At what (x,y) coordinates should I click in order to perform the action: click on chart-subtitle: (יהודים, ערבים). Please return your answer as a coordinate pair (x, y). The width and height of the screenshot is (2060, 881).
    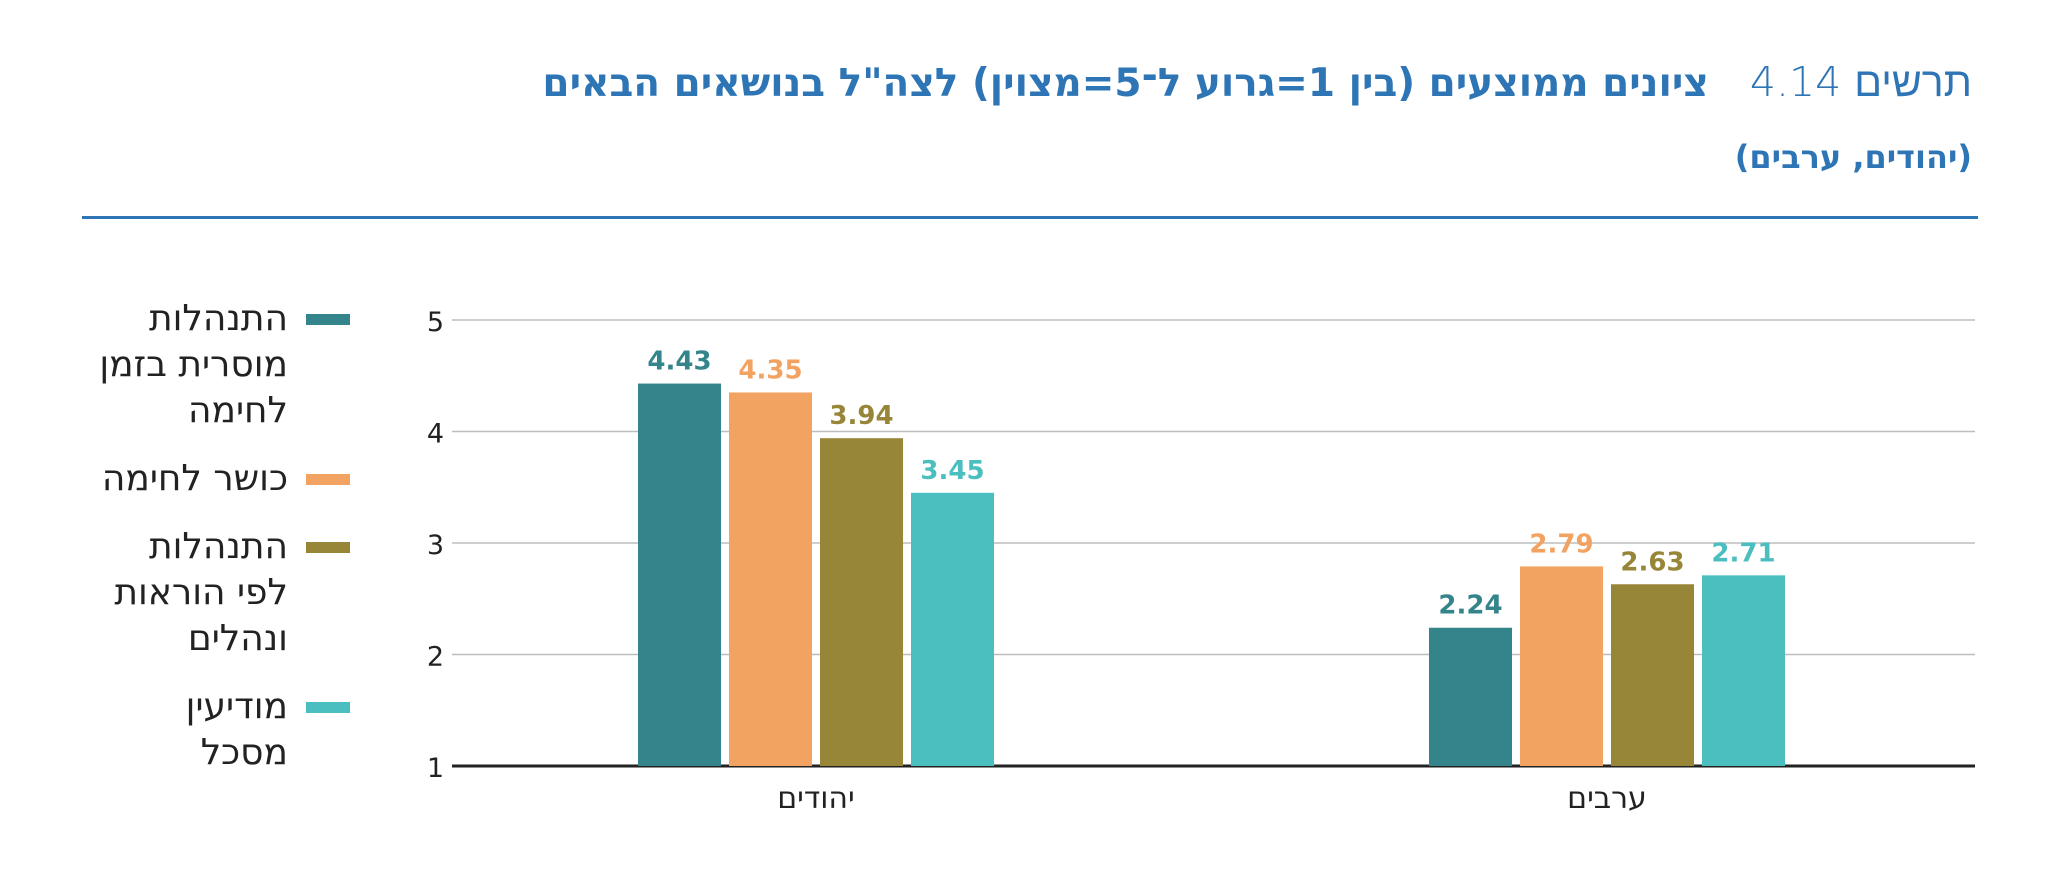
    Looking at the image, I should click on (1853, 157).